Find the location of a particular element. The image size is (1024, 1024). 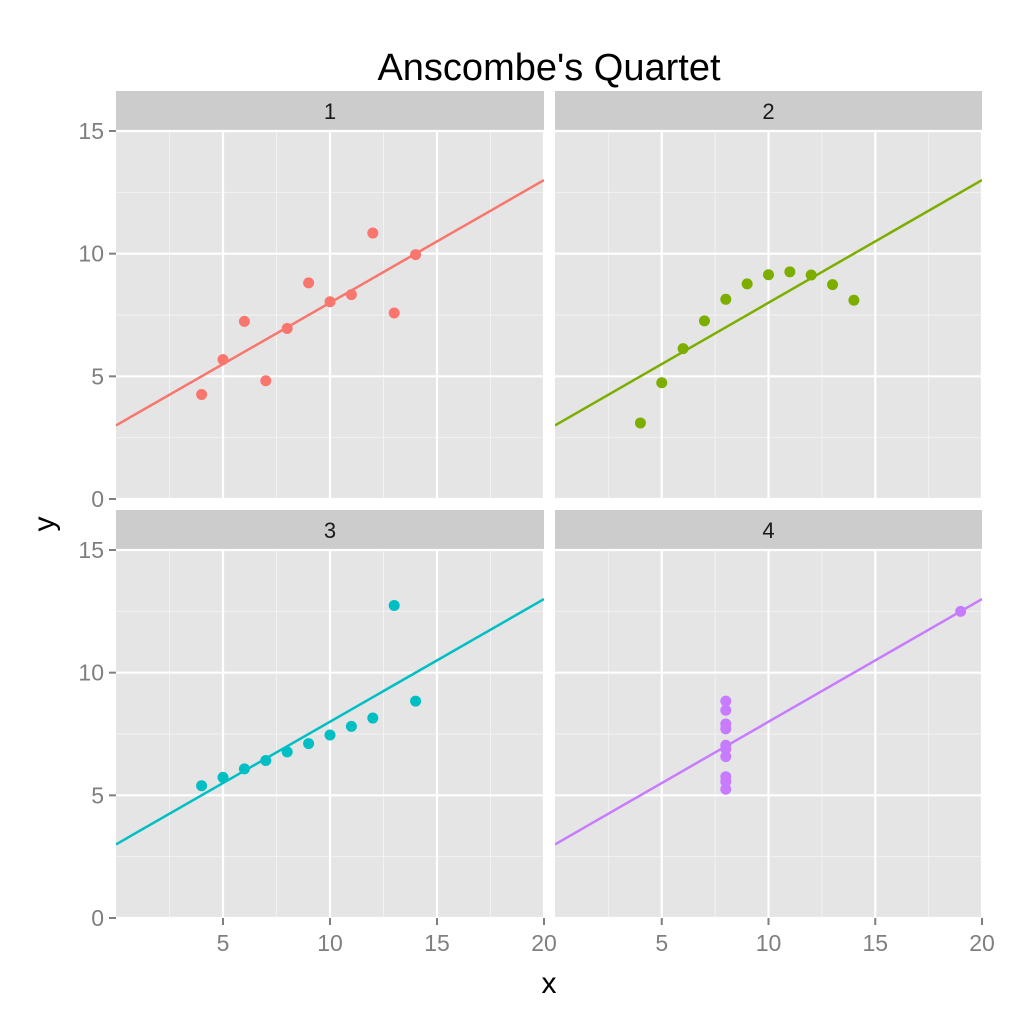

facet-strip-label: 1 is located at coordinates (330, 111).